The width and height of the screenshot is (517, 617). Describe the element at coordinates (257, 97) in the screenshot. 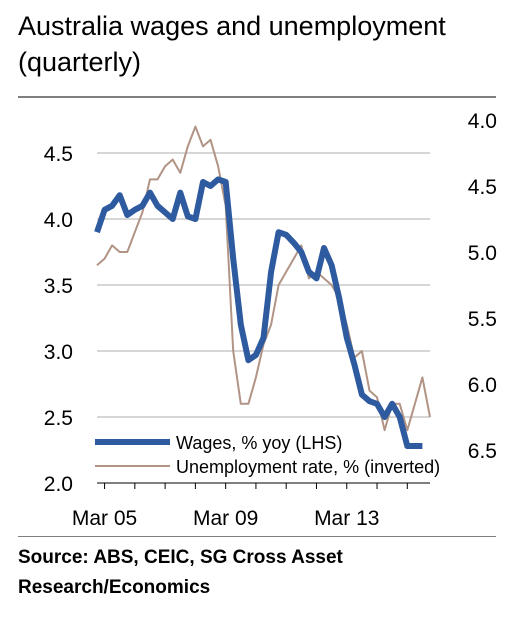

I see `title-divider` at that location.